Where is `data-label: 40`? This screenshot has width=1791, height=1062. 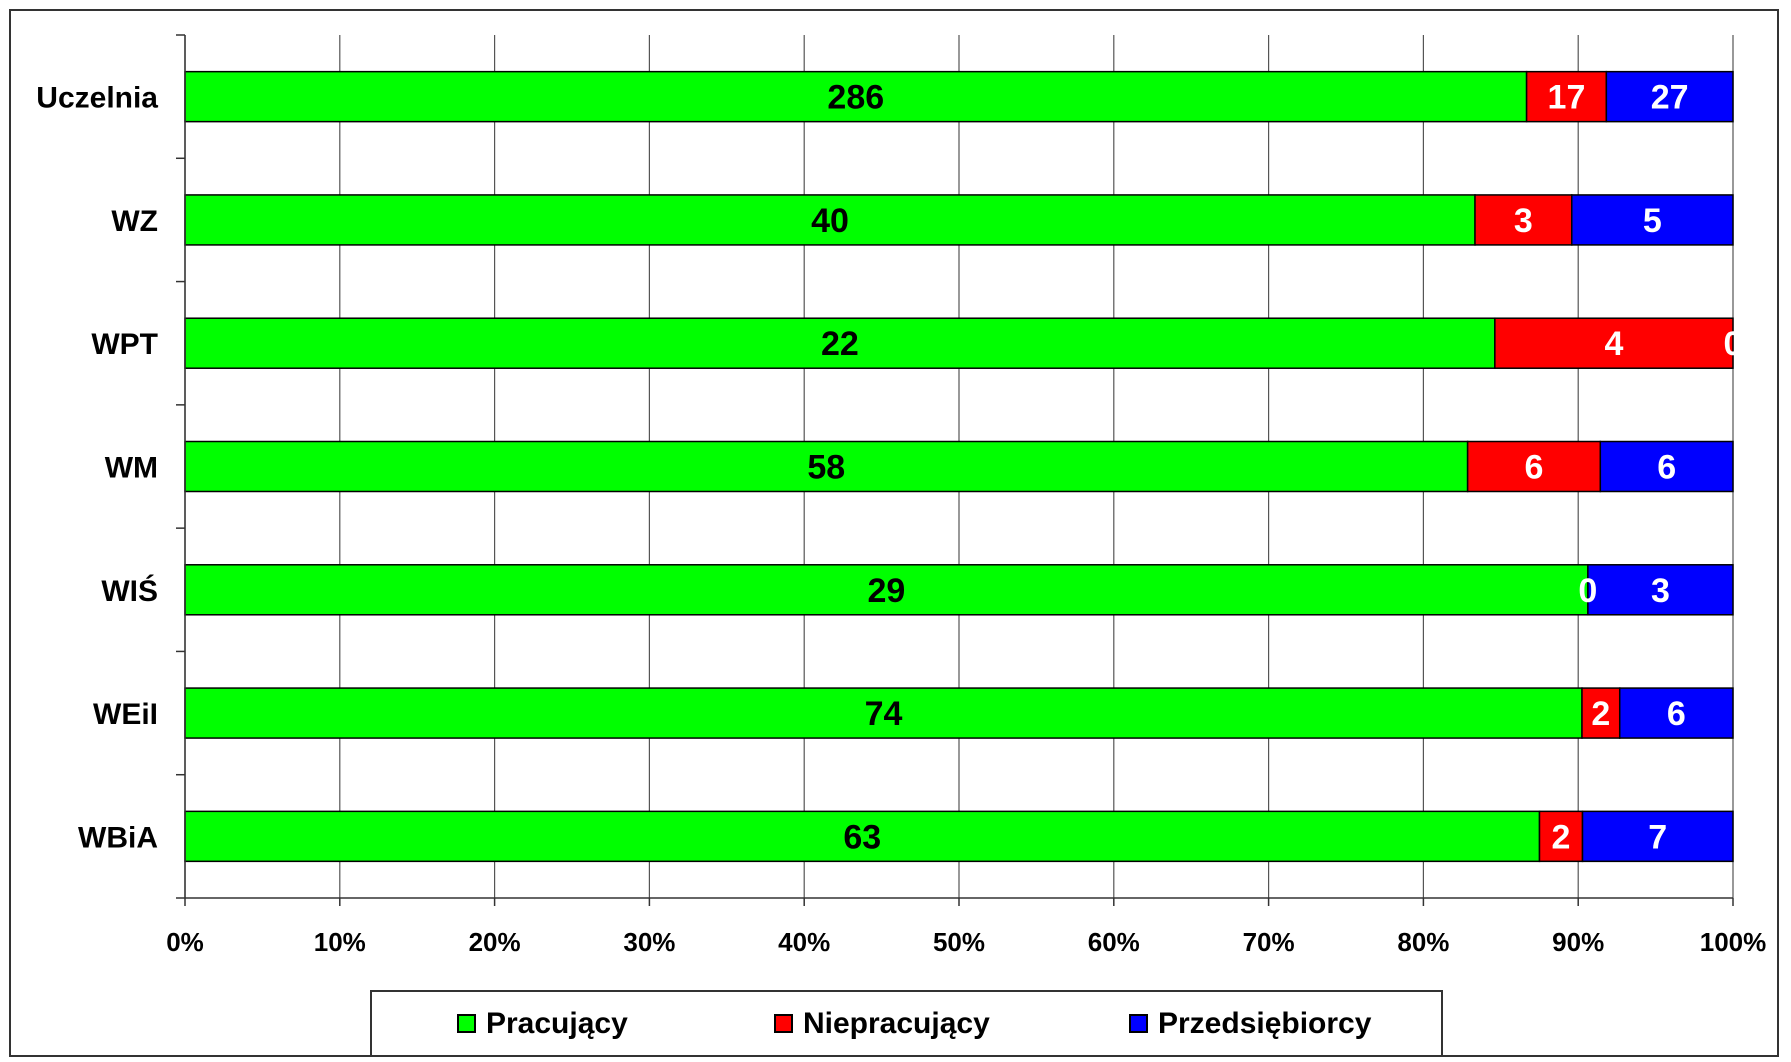 data-label: 40 is located at coordinates (830, 221).